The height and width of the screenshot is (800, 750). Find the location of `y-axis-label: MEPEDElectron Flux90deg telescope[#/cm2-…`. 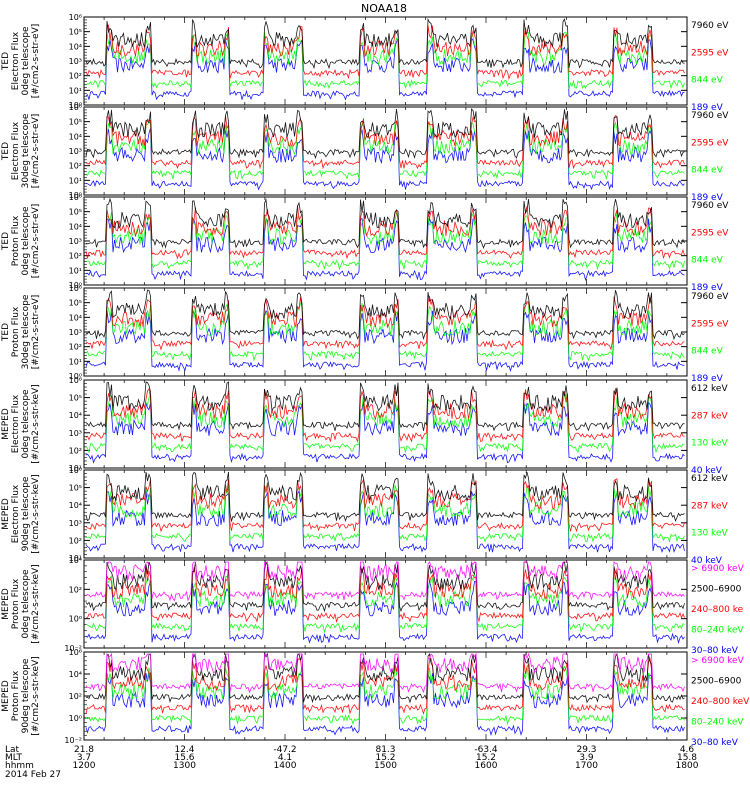

y-axis-label: MEPEDElectron Flux90deg telescope[#/cm2-… is located at coordinates (21, 513).